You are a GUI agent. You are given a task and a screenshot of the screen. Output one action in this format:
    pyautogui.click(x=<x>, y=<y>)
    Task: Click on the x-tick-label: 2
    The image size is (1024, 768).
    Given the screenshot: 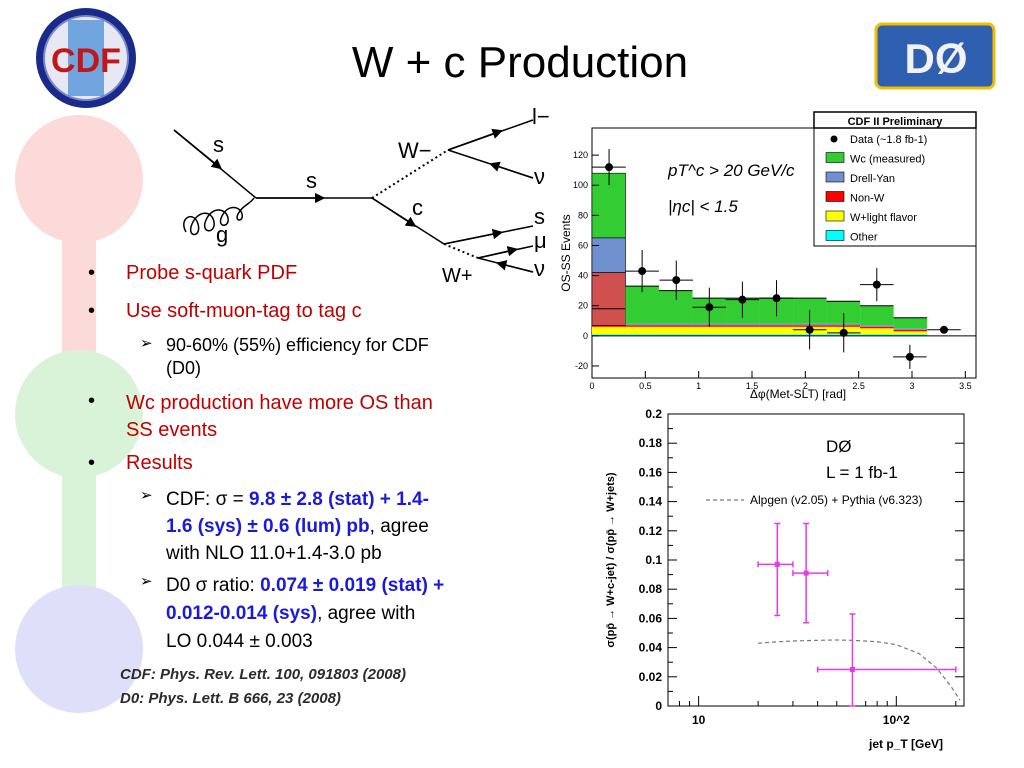 What is the action you would take?
    pyautogui.click(x=805, y=386)
    